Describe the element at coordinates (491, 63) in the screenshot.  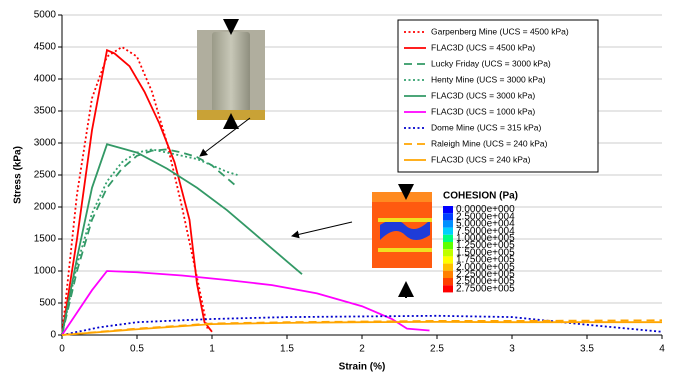
I see `legend-label: Lucky Friday (UCS = 3000 kPa)` at that location.